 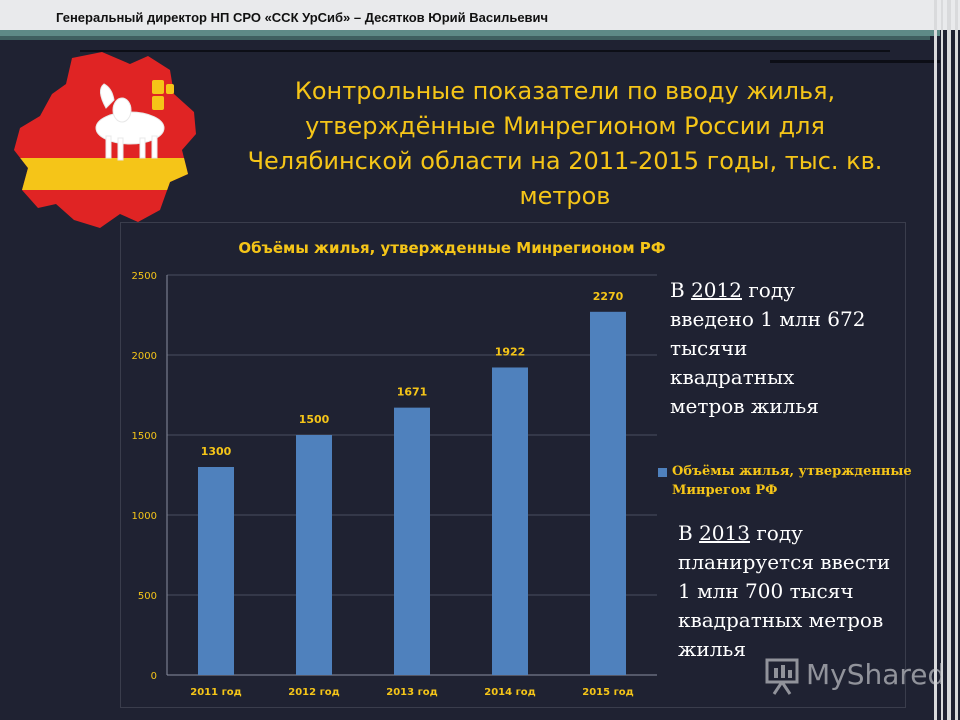 What do you see at coordinates (470, 33) in the screenshot?
I see `header-stripe` at bounding box center [470, 33].